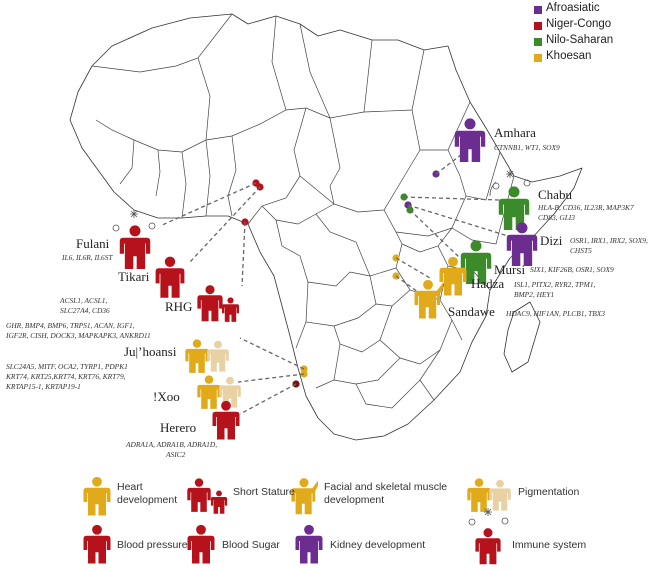  Describe the element at coordinates (134, 221) in the screenshot. I see `fulani-virus-icon` at that location.